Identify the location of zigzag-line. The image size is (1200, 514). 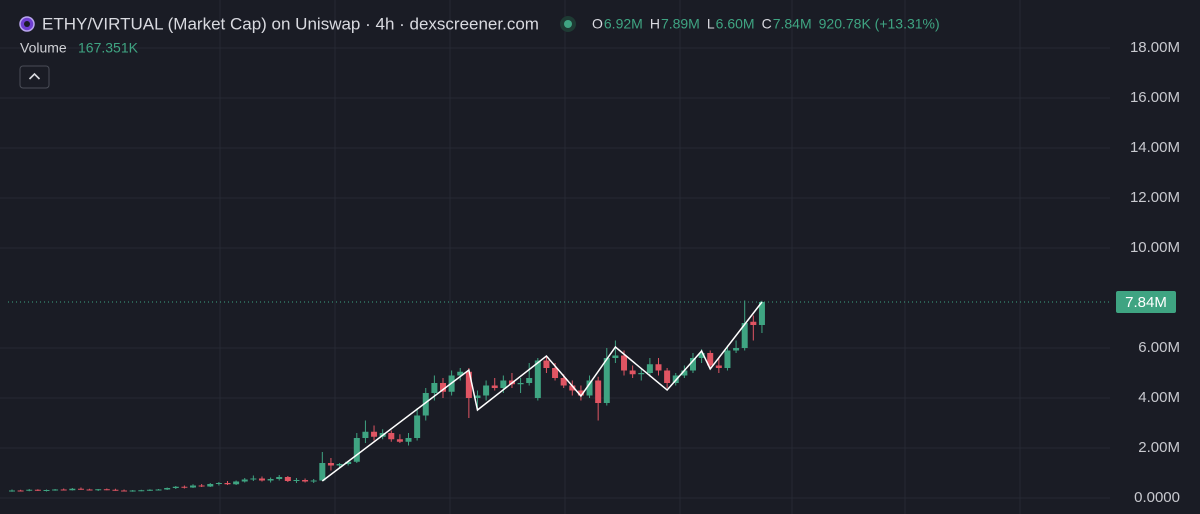
(542, 391).